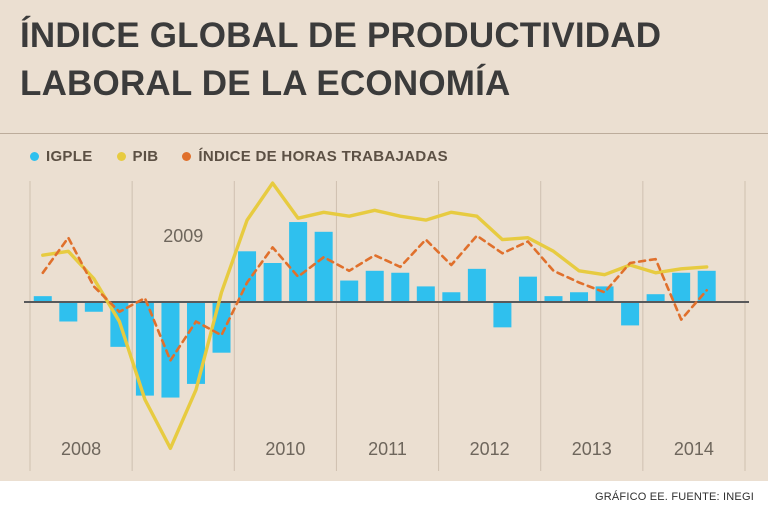 The image size is (768, 512). I want to click on chart-legend: IGPLE PIB ÍNDICE DE HORAS TRABAJADAS, so click(239, 156).